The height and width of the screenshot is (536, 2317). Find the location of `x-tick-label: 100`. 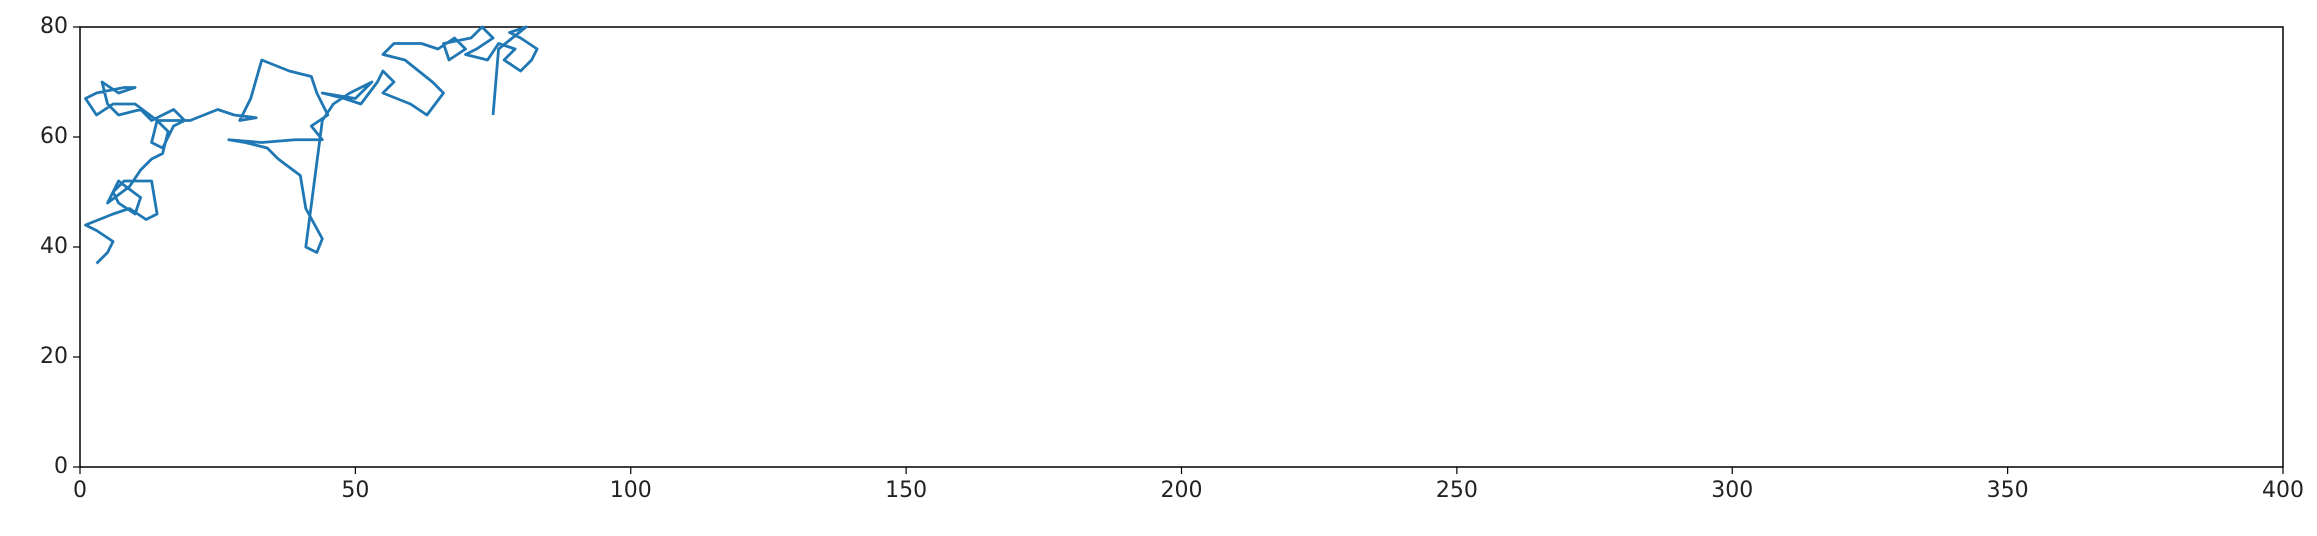

x-tick-label: 100 is located at coordinates (631, 490).